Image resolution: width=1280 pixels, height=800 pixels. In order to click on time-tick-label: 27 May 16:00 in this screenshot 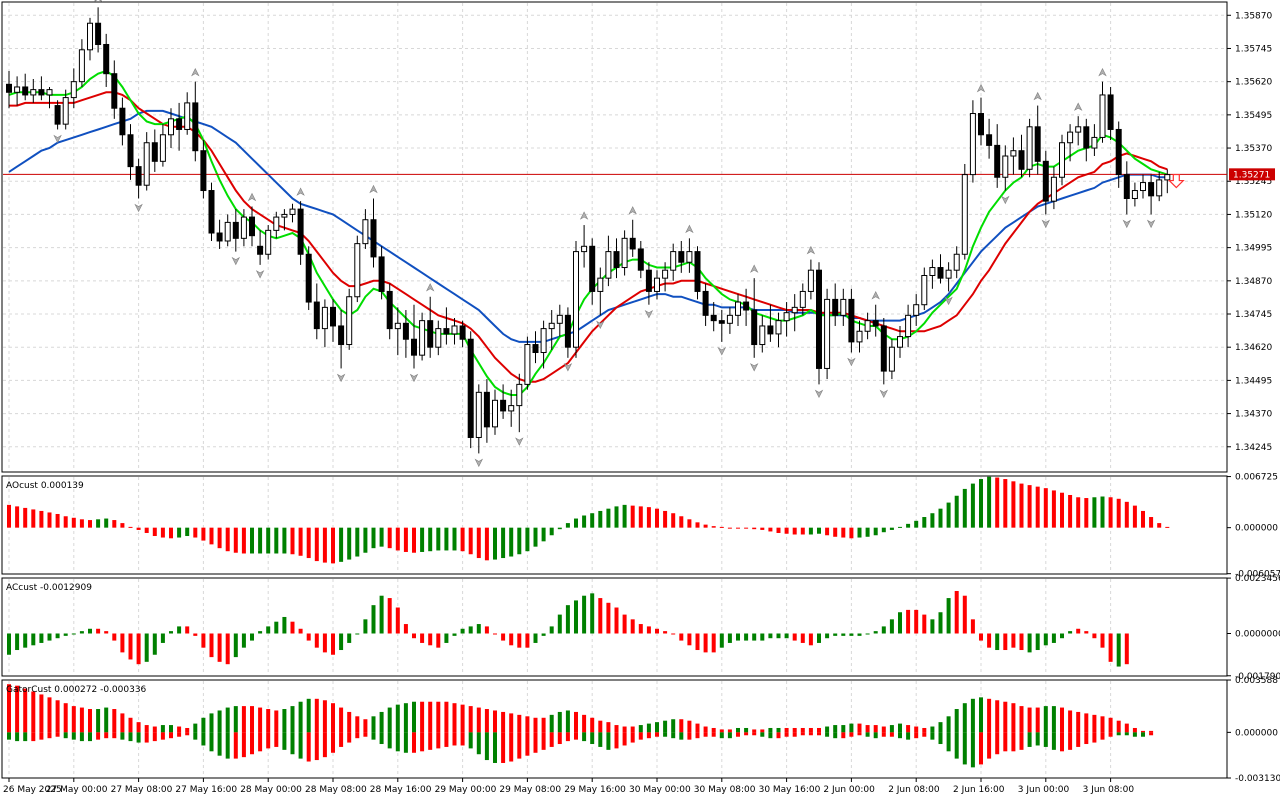, I will do `click(206, 790)`.